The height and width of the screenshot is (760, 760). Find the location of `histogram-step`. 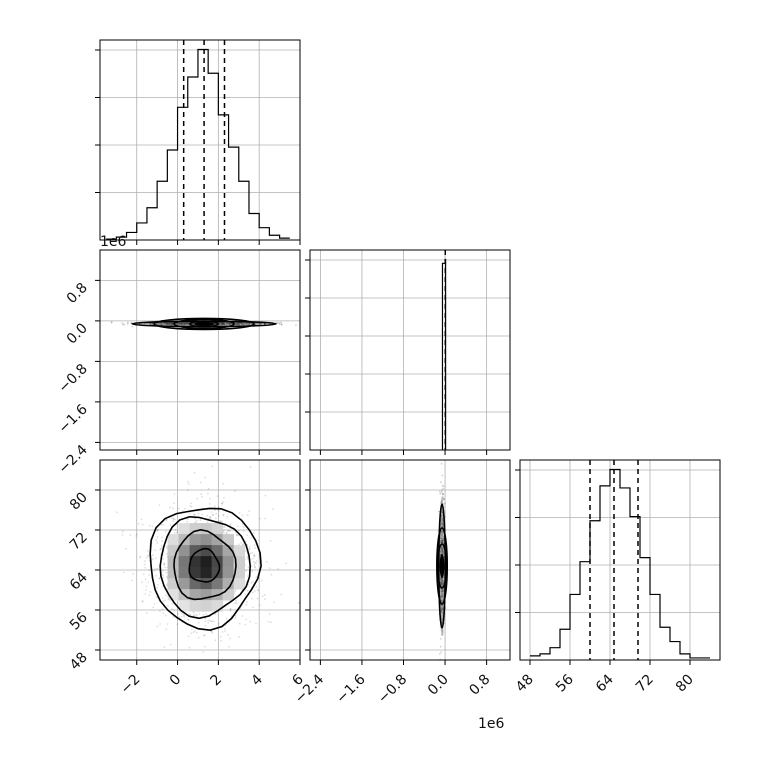

histogram-step is located at coordinates (620, 563).